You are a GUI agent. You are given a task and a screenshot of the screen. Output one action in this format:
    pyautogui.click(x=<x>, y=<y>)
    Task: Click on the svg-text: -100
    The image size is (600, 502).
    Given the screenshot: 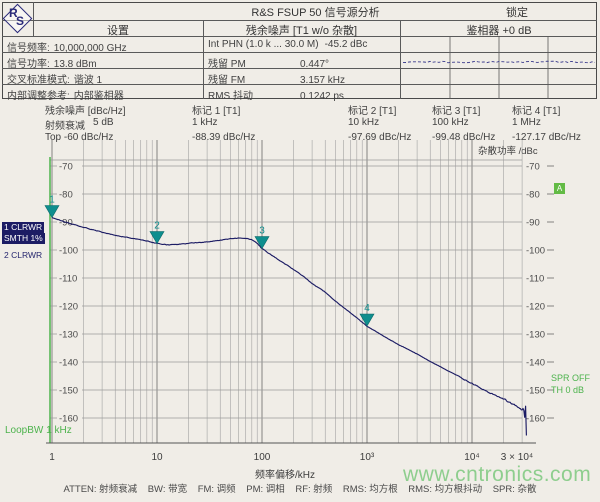 What is the action you would take?
    pyautogui.click(x=68, y=251)
    